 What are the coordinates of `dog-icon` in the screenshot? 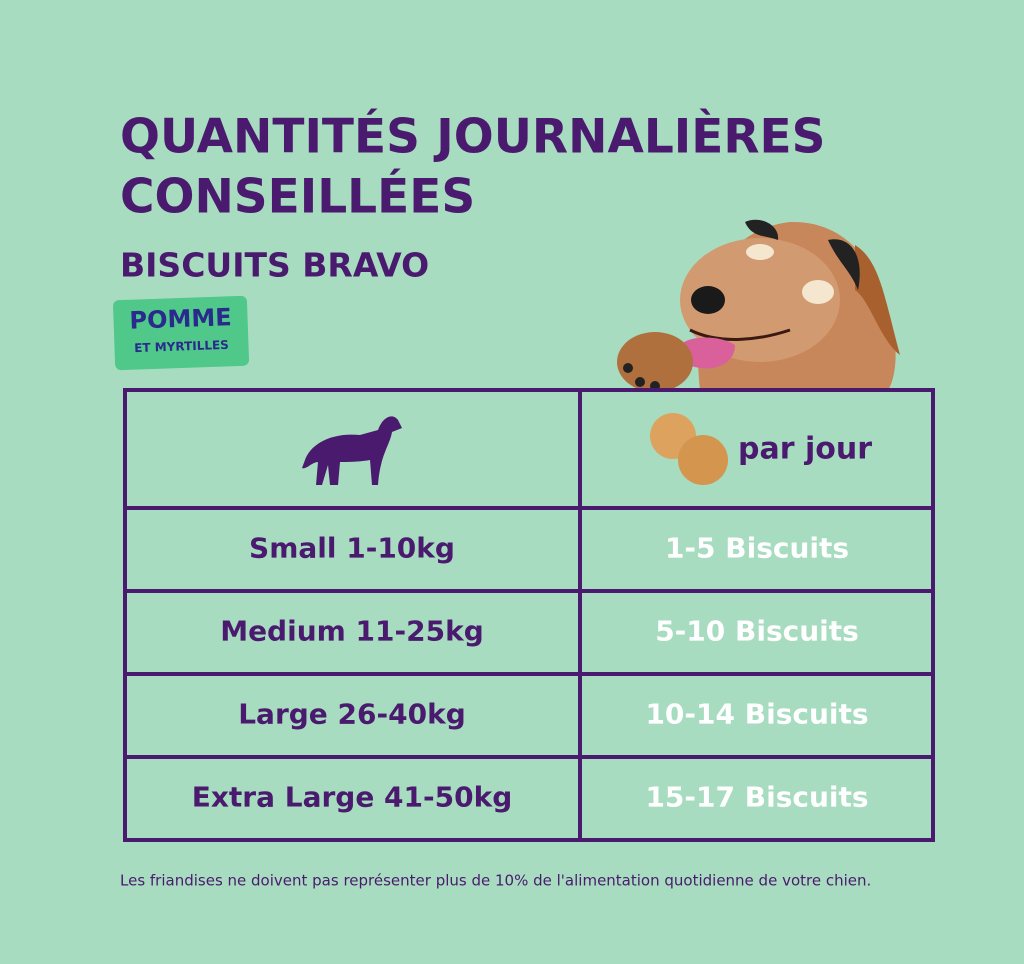 It's located at (352, 450).